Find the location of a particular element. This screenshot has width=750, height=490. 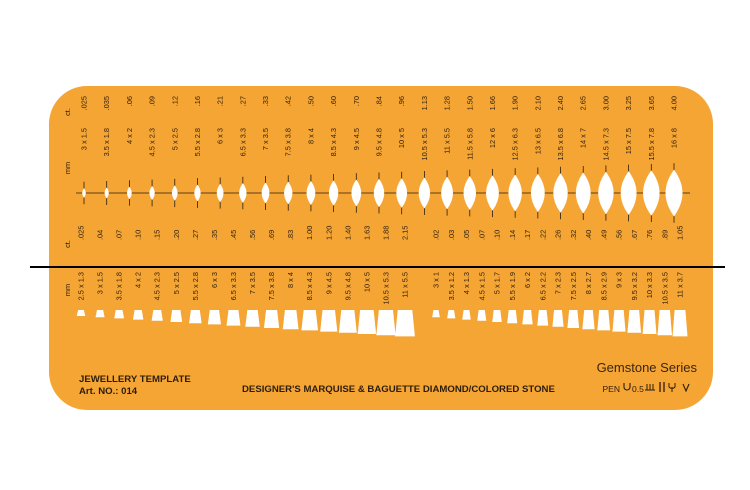

baguette-mm-label: 7 x 2.3 is located at coordinates (558, 283).